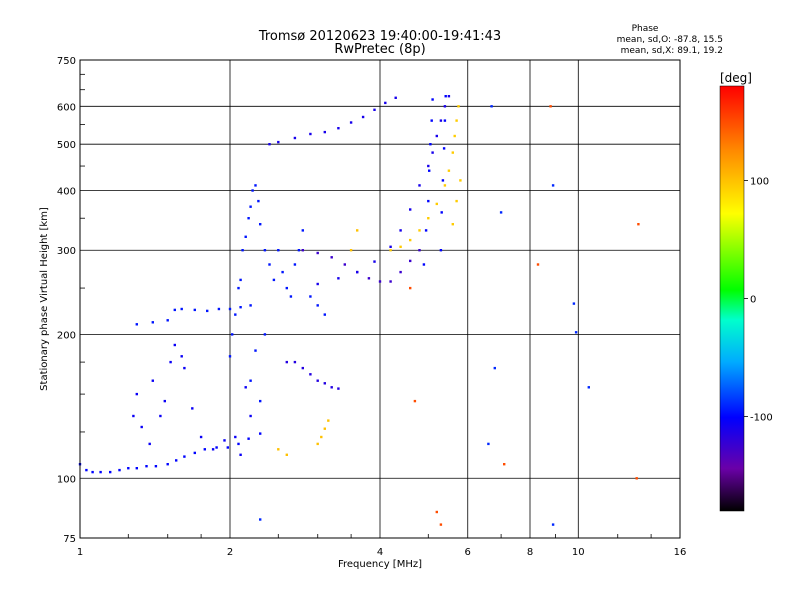 The height and width of the screenshot is (600, 800). What do you see at coordinates (468, 552) in the screenshot?
I see `x-tick-label: 6` at bounding box center [468, 552].